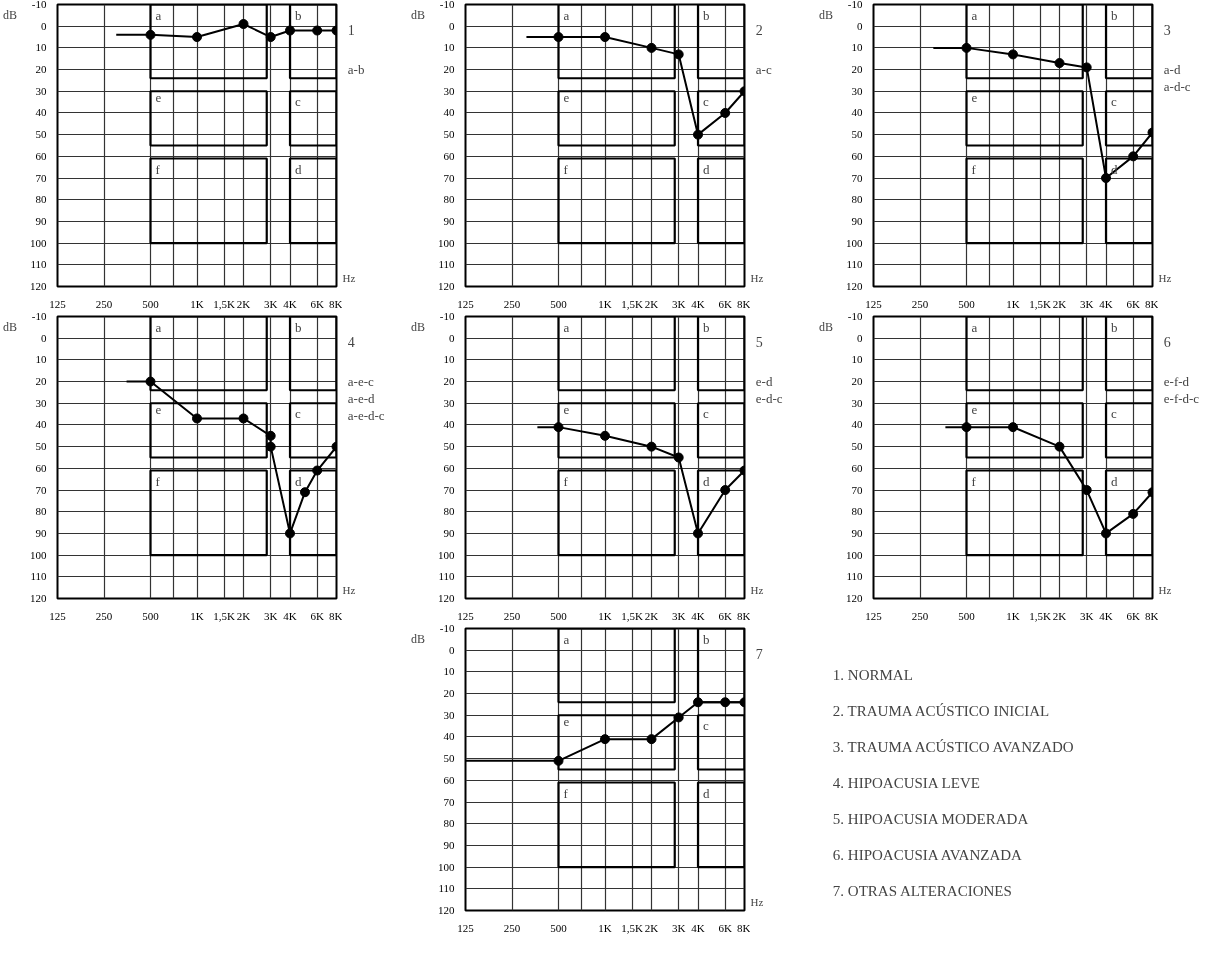  I want to click on annotation: d, so click(706, 793).